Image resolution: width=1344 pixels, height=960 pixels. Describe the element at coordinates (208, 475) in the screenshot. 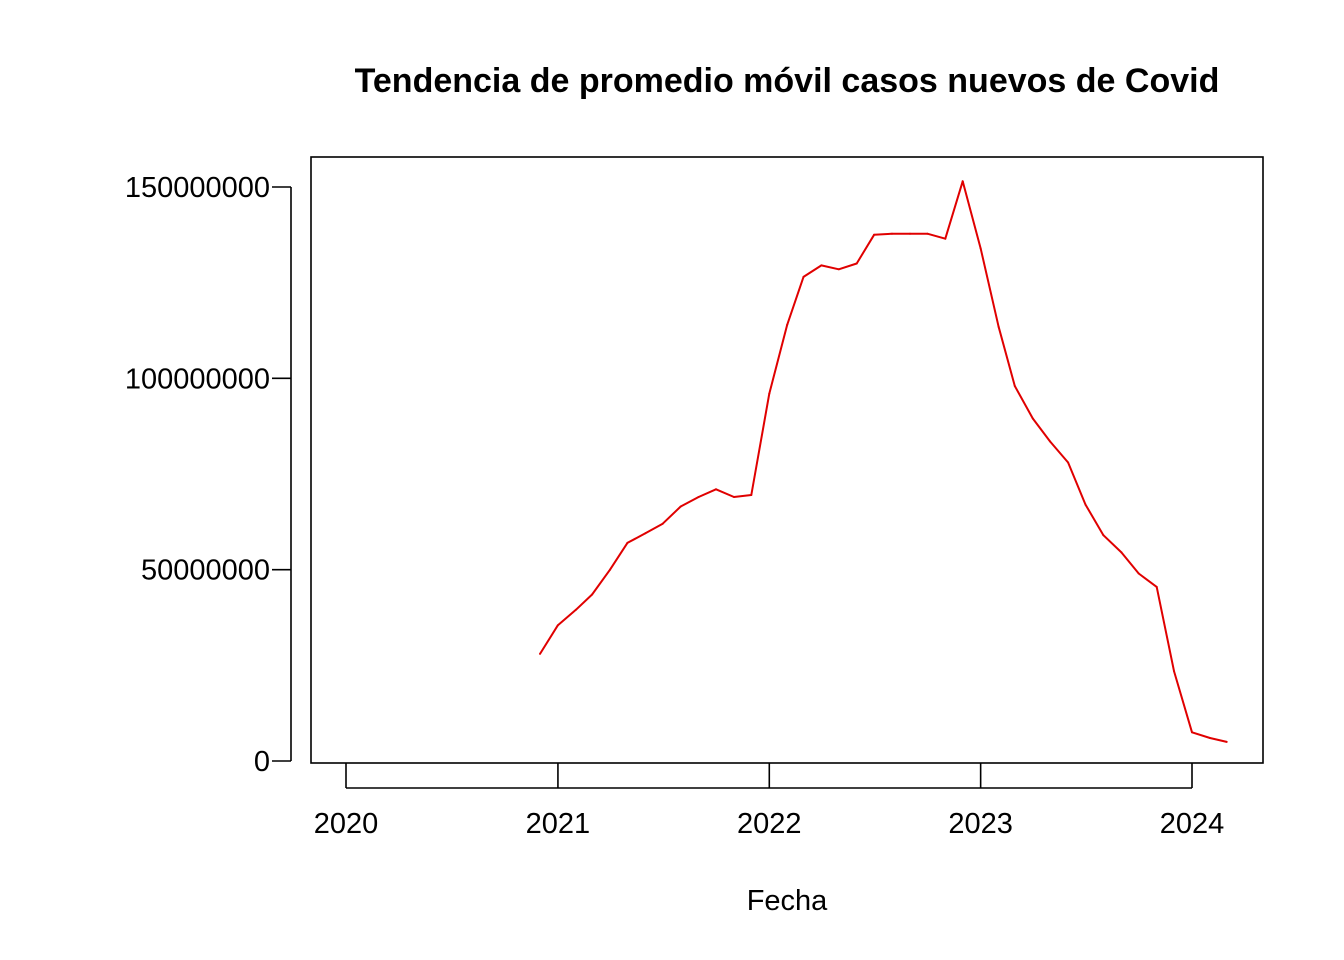

I see `y-axis: 0 50000000 100000000 150000000` at that location.